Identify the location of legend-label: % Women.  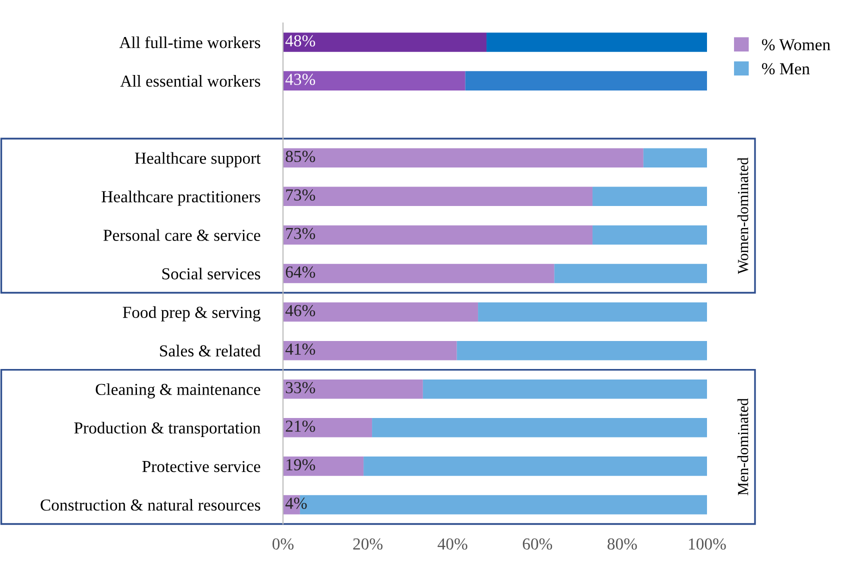
(796, 44).